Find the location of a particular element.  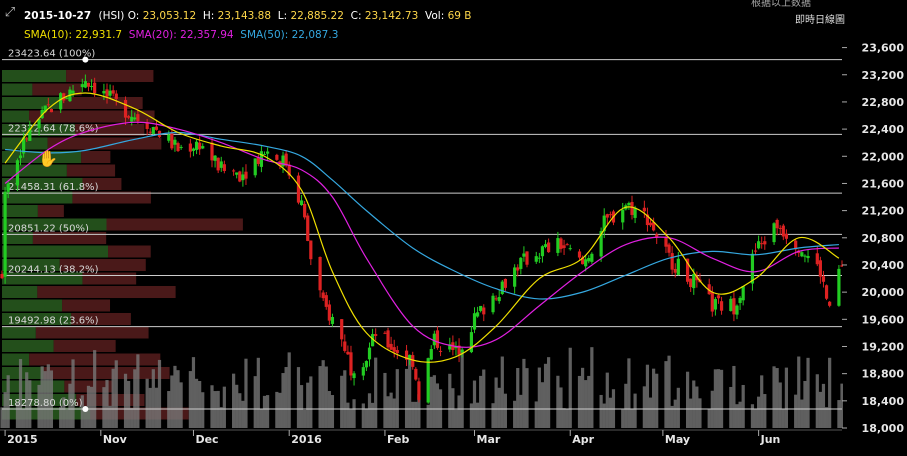

y-tick-label: 18,400 is located at coordinates (883, 401).